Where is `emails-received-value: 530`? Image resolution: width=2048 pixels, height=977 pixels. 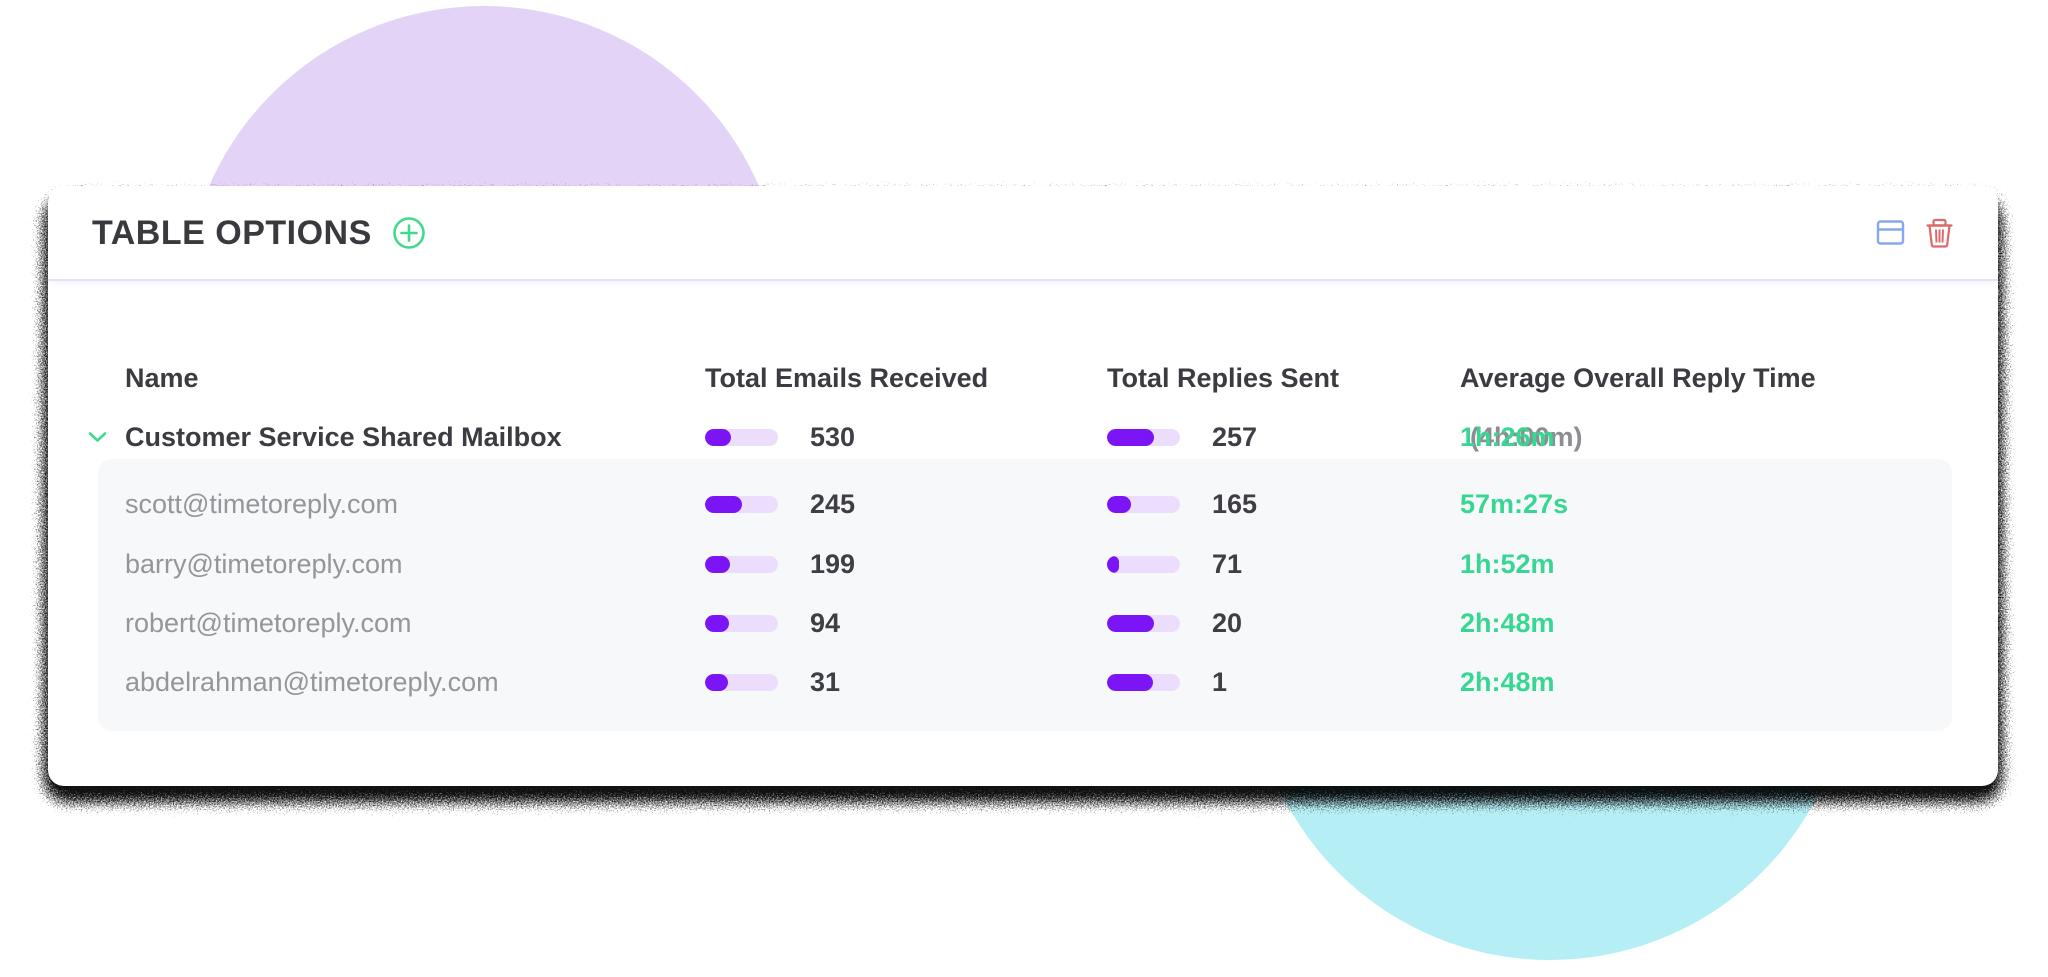
emails-received-value: 530 is located at coordinates (833, 437).